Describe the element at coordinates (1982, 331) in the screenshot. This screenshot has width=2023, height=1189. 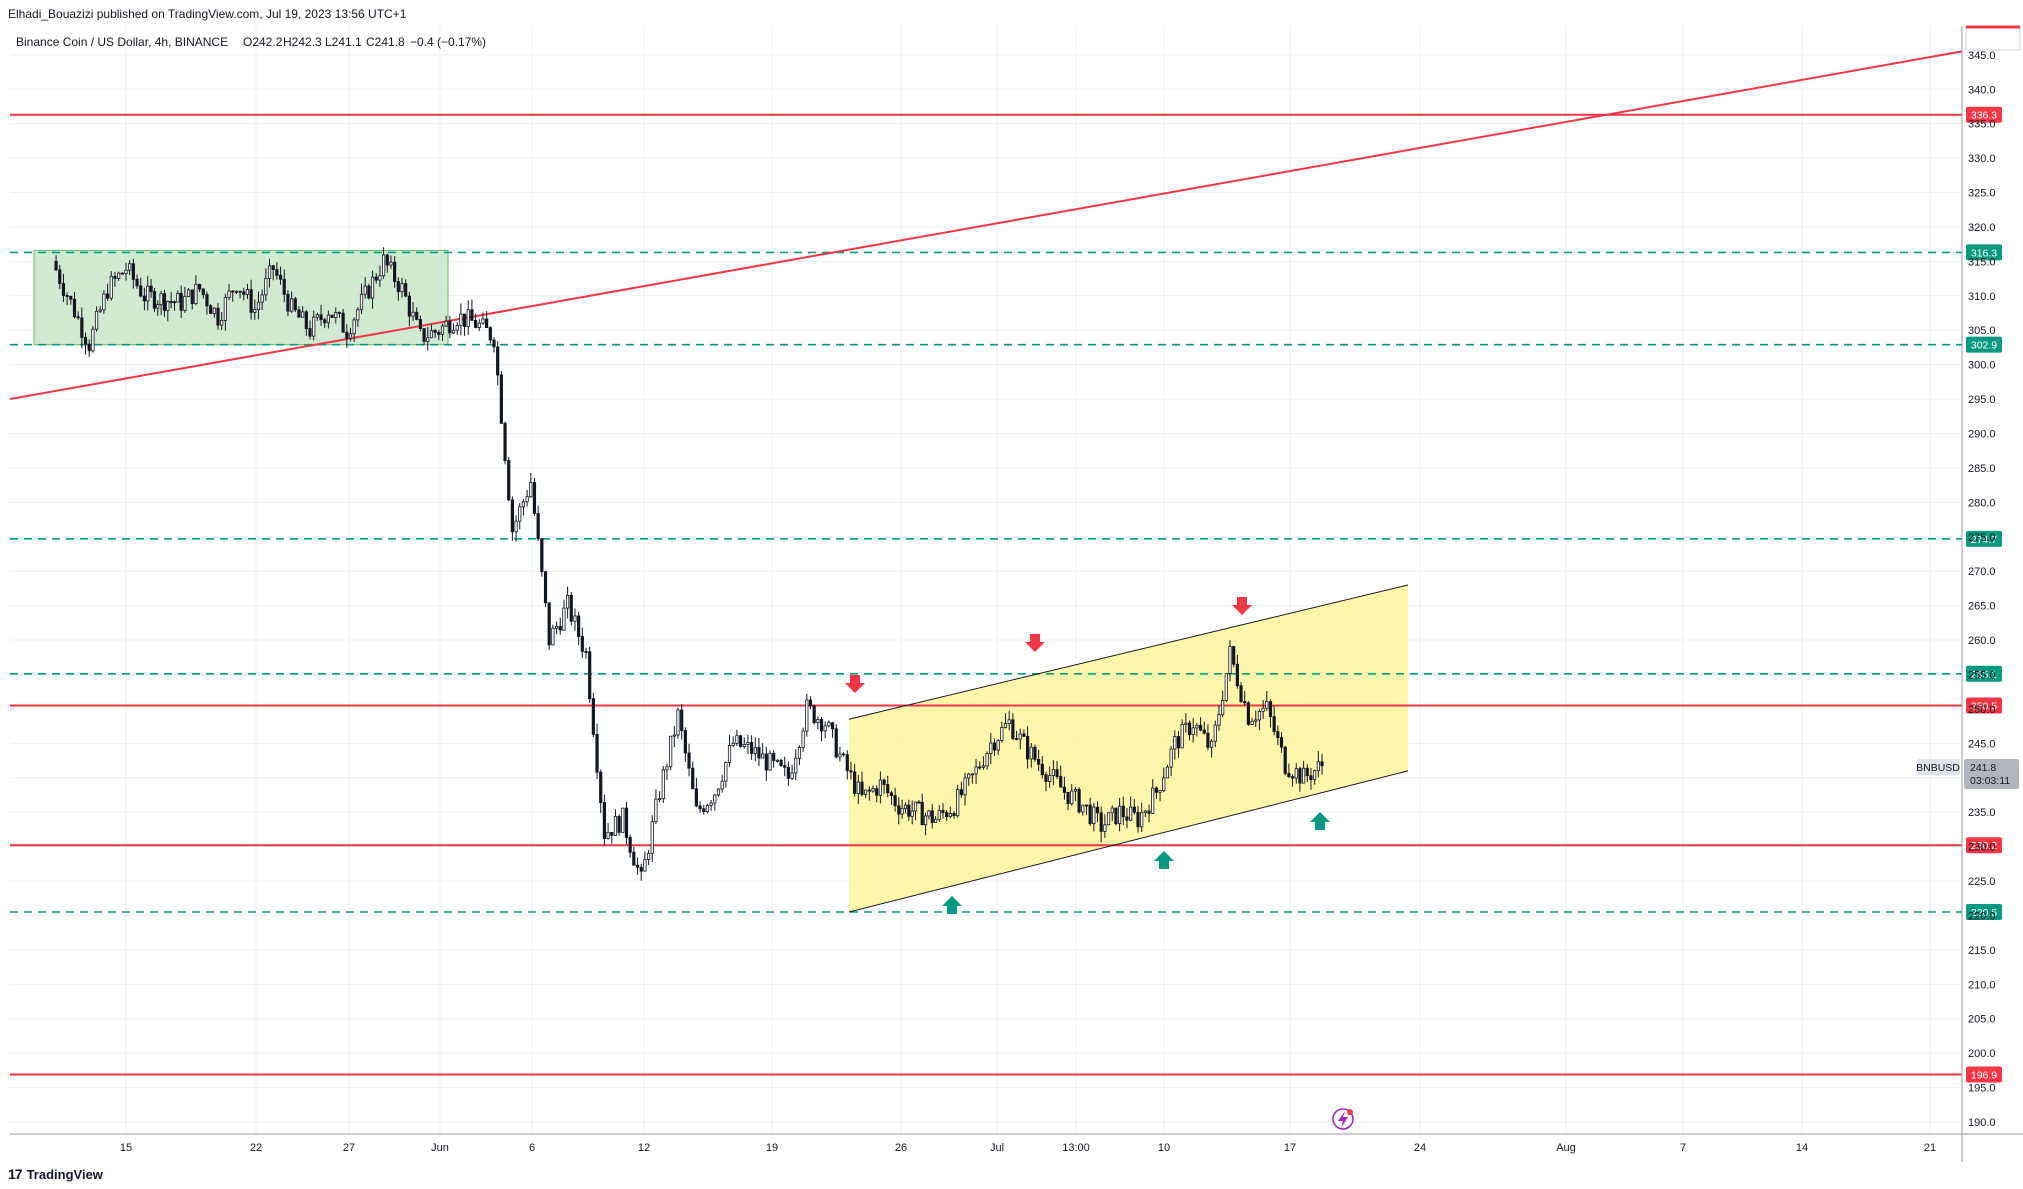
I see `y-tick-label: 305.0` at that location.